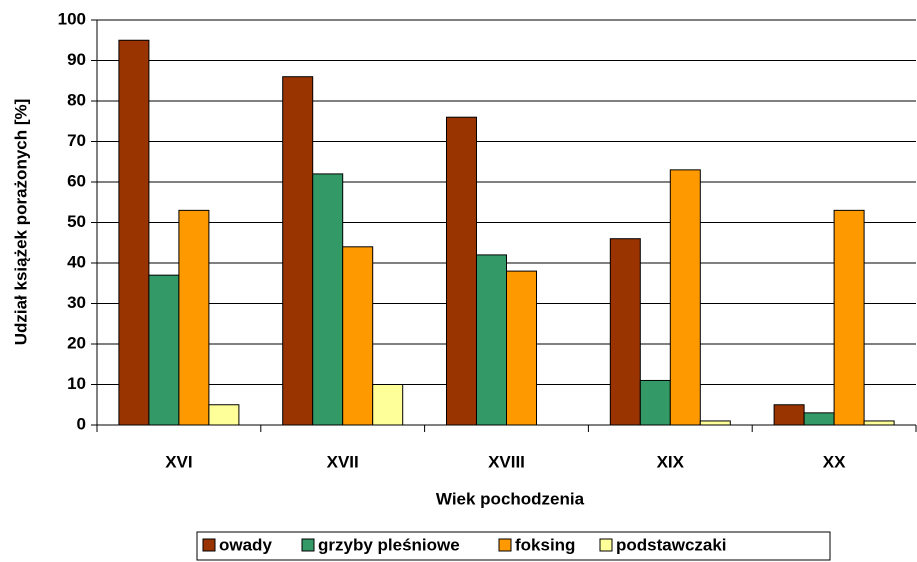  Describe the element at coordinates (834, 461) in the screenshot. I see `x-tick-label: XX` at that location.